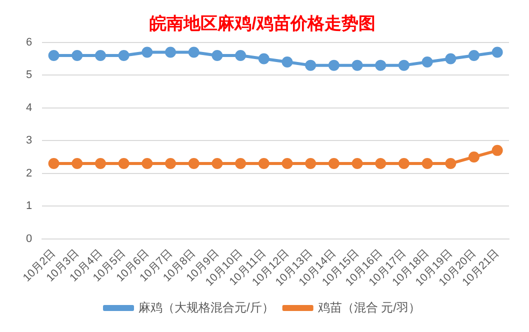  I want to click on y-tick-label: 3, so click(29, 140).